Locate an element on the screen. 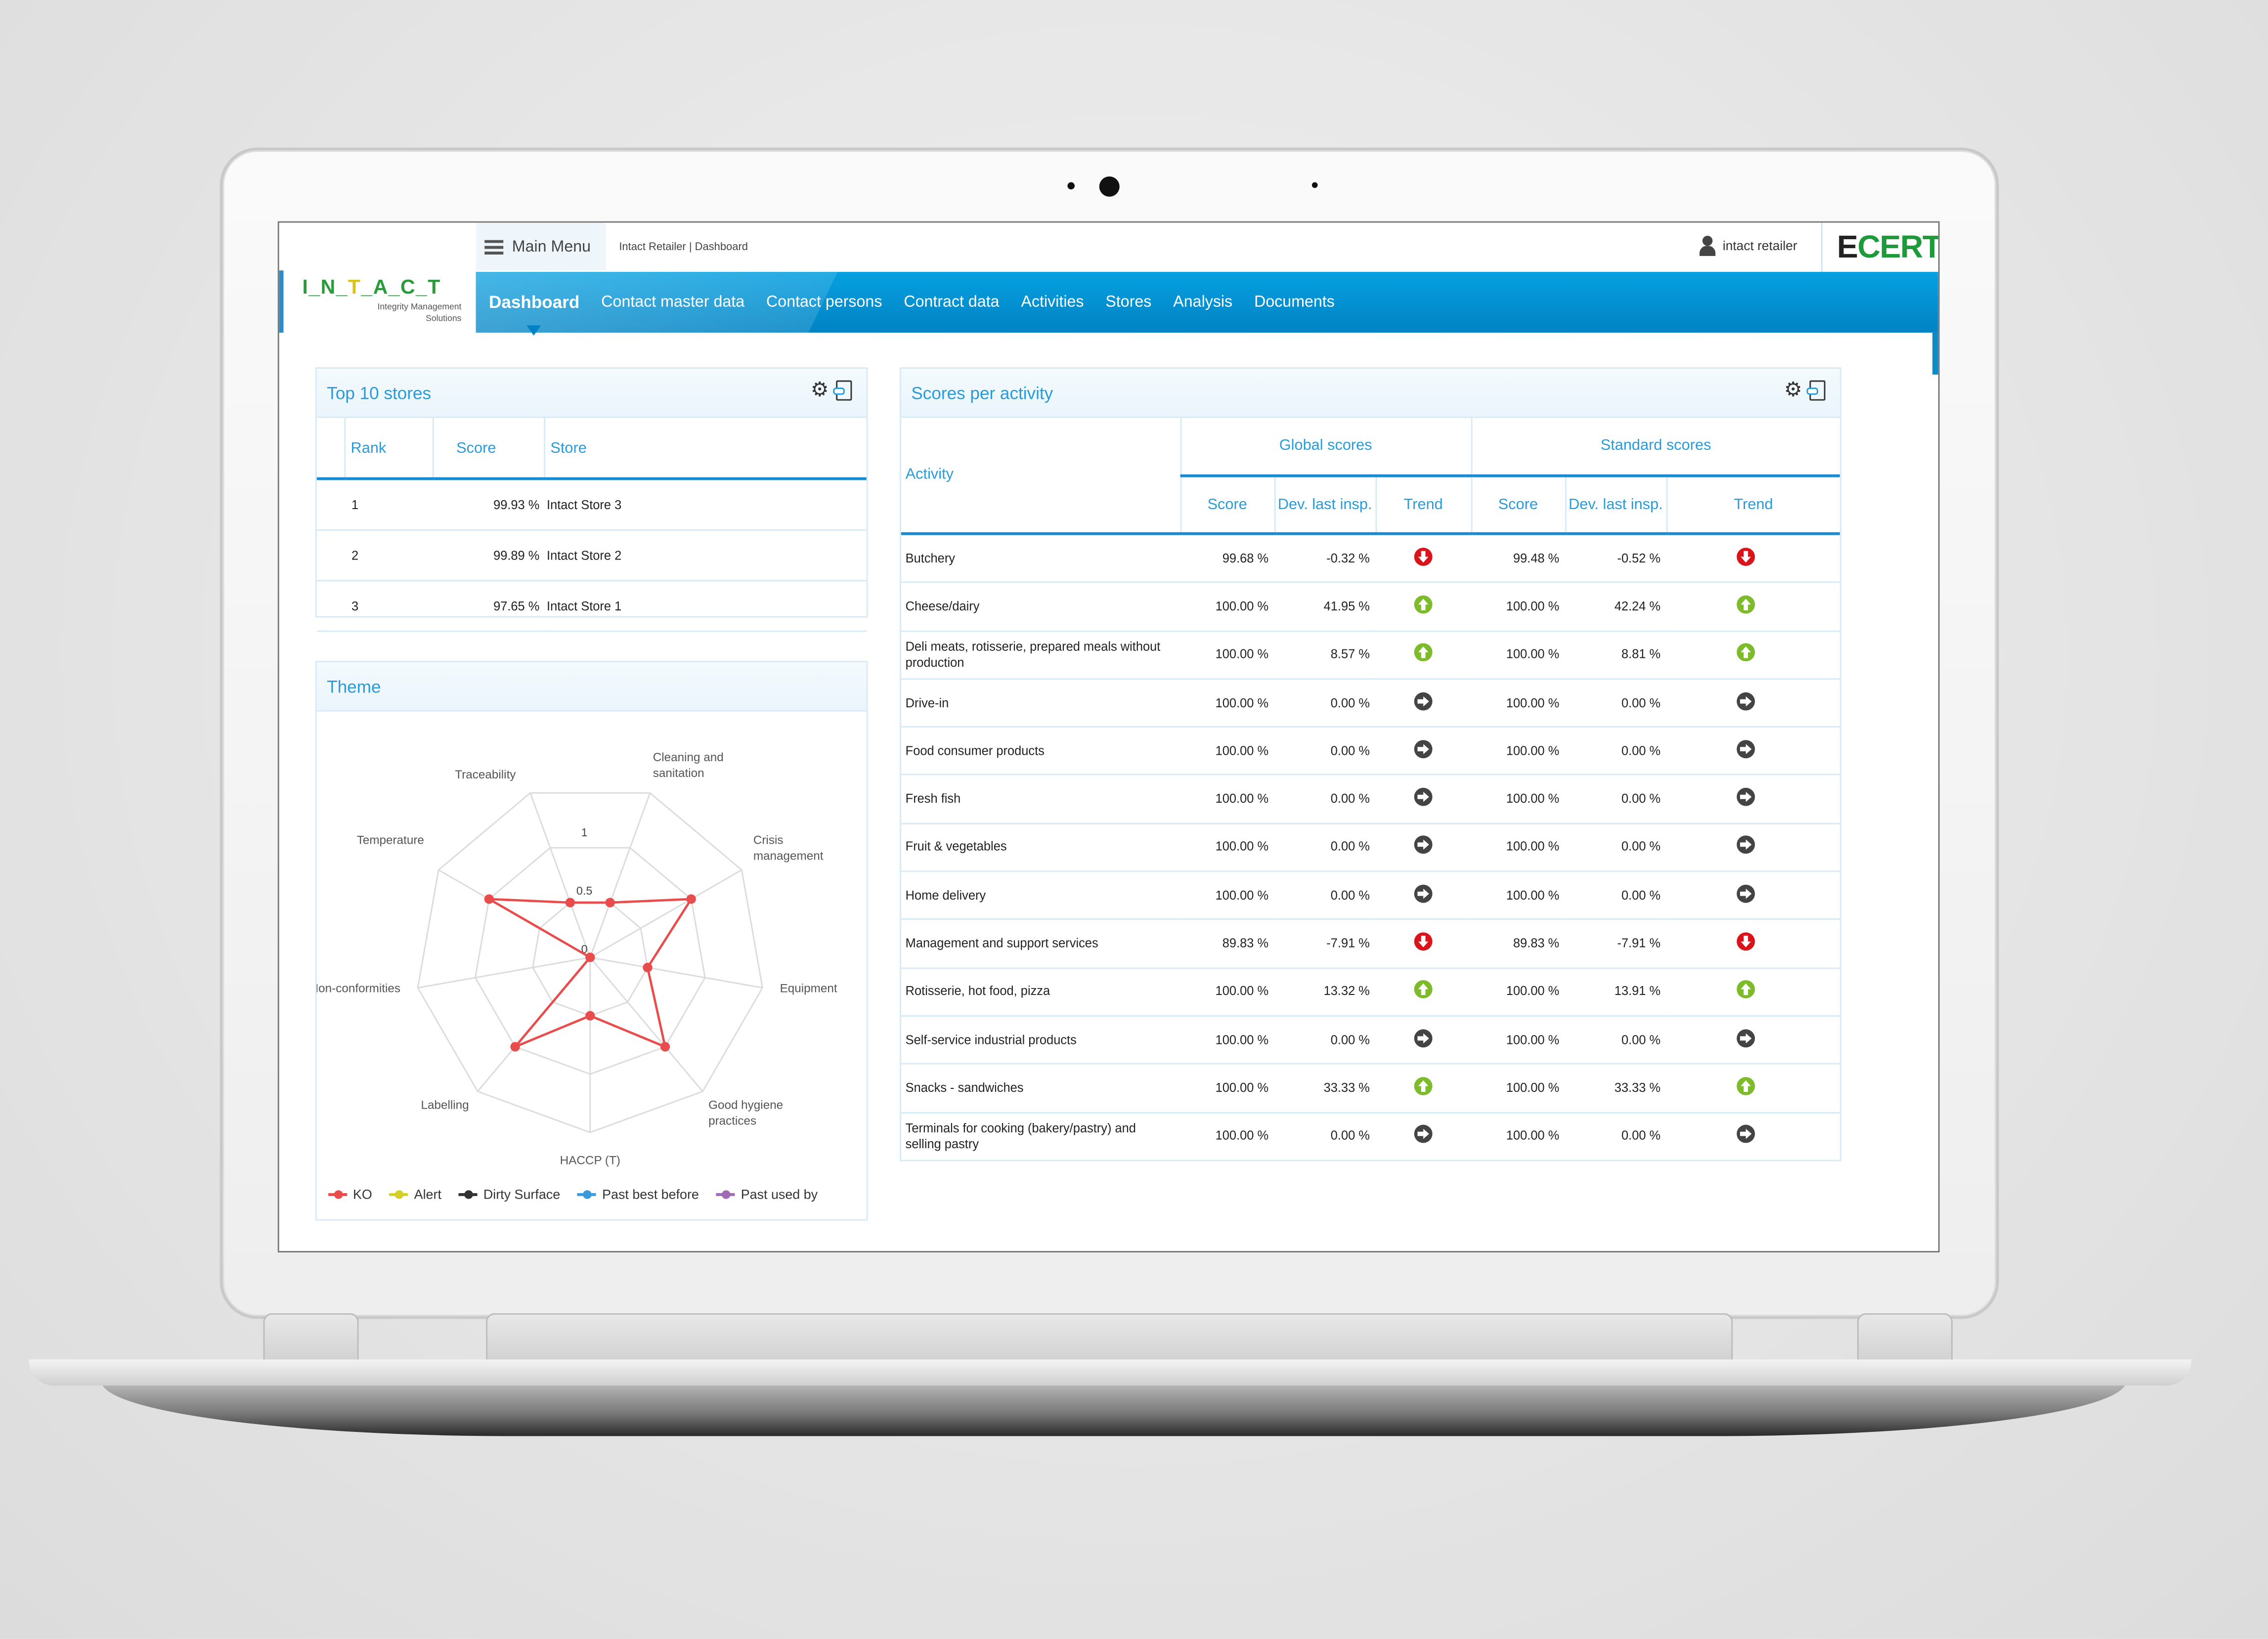 This screenshot has width=2268, height=1639. legend-item: Past best before is located at coordinates (638, 1194).